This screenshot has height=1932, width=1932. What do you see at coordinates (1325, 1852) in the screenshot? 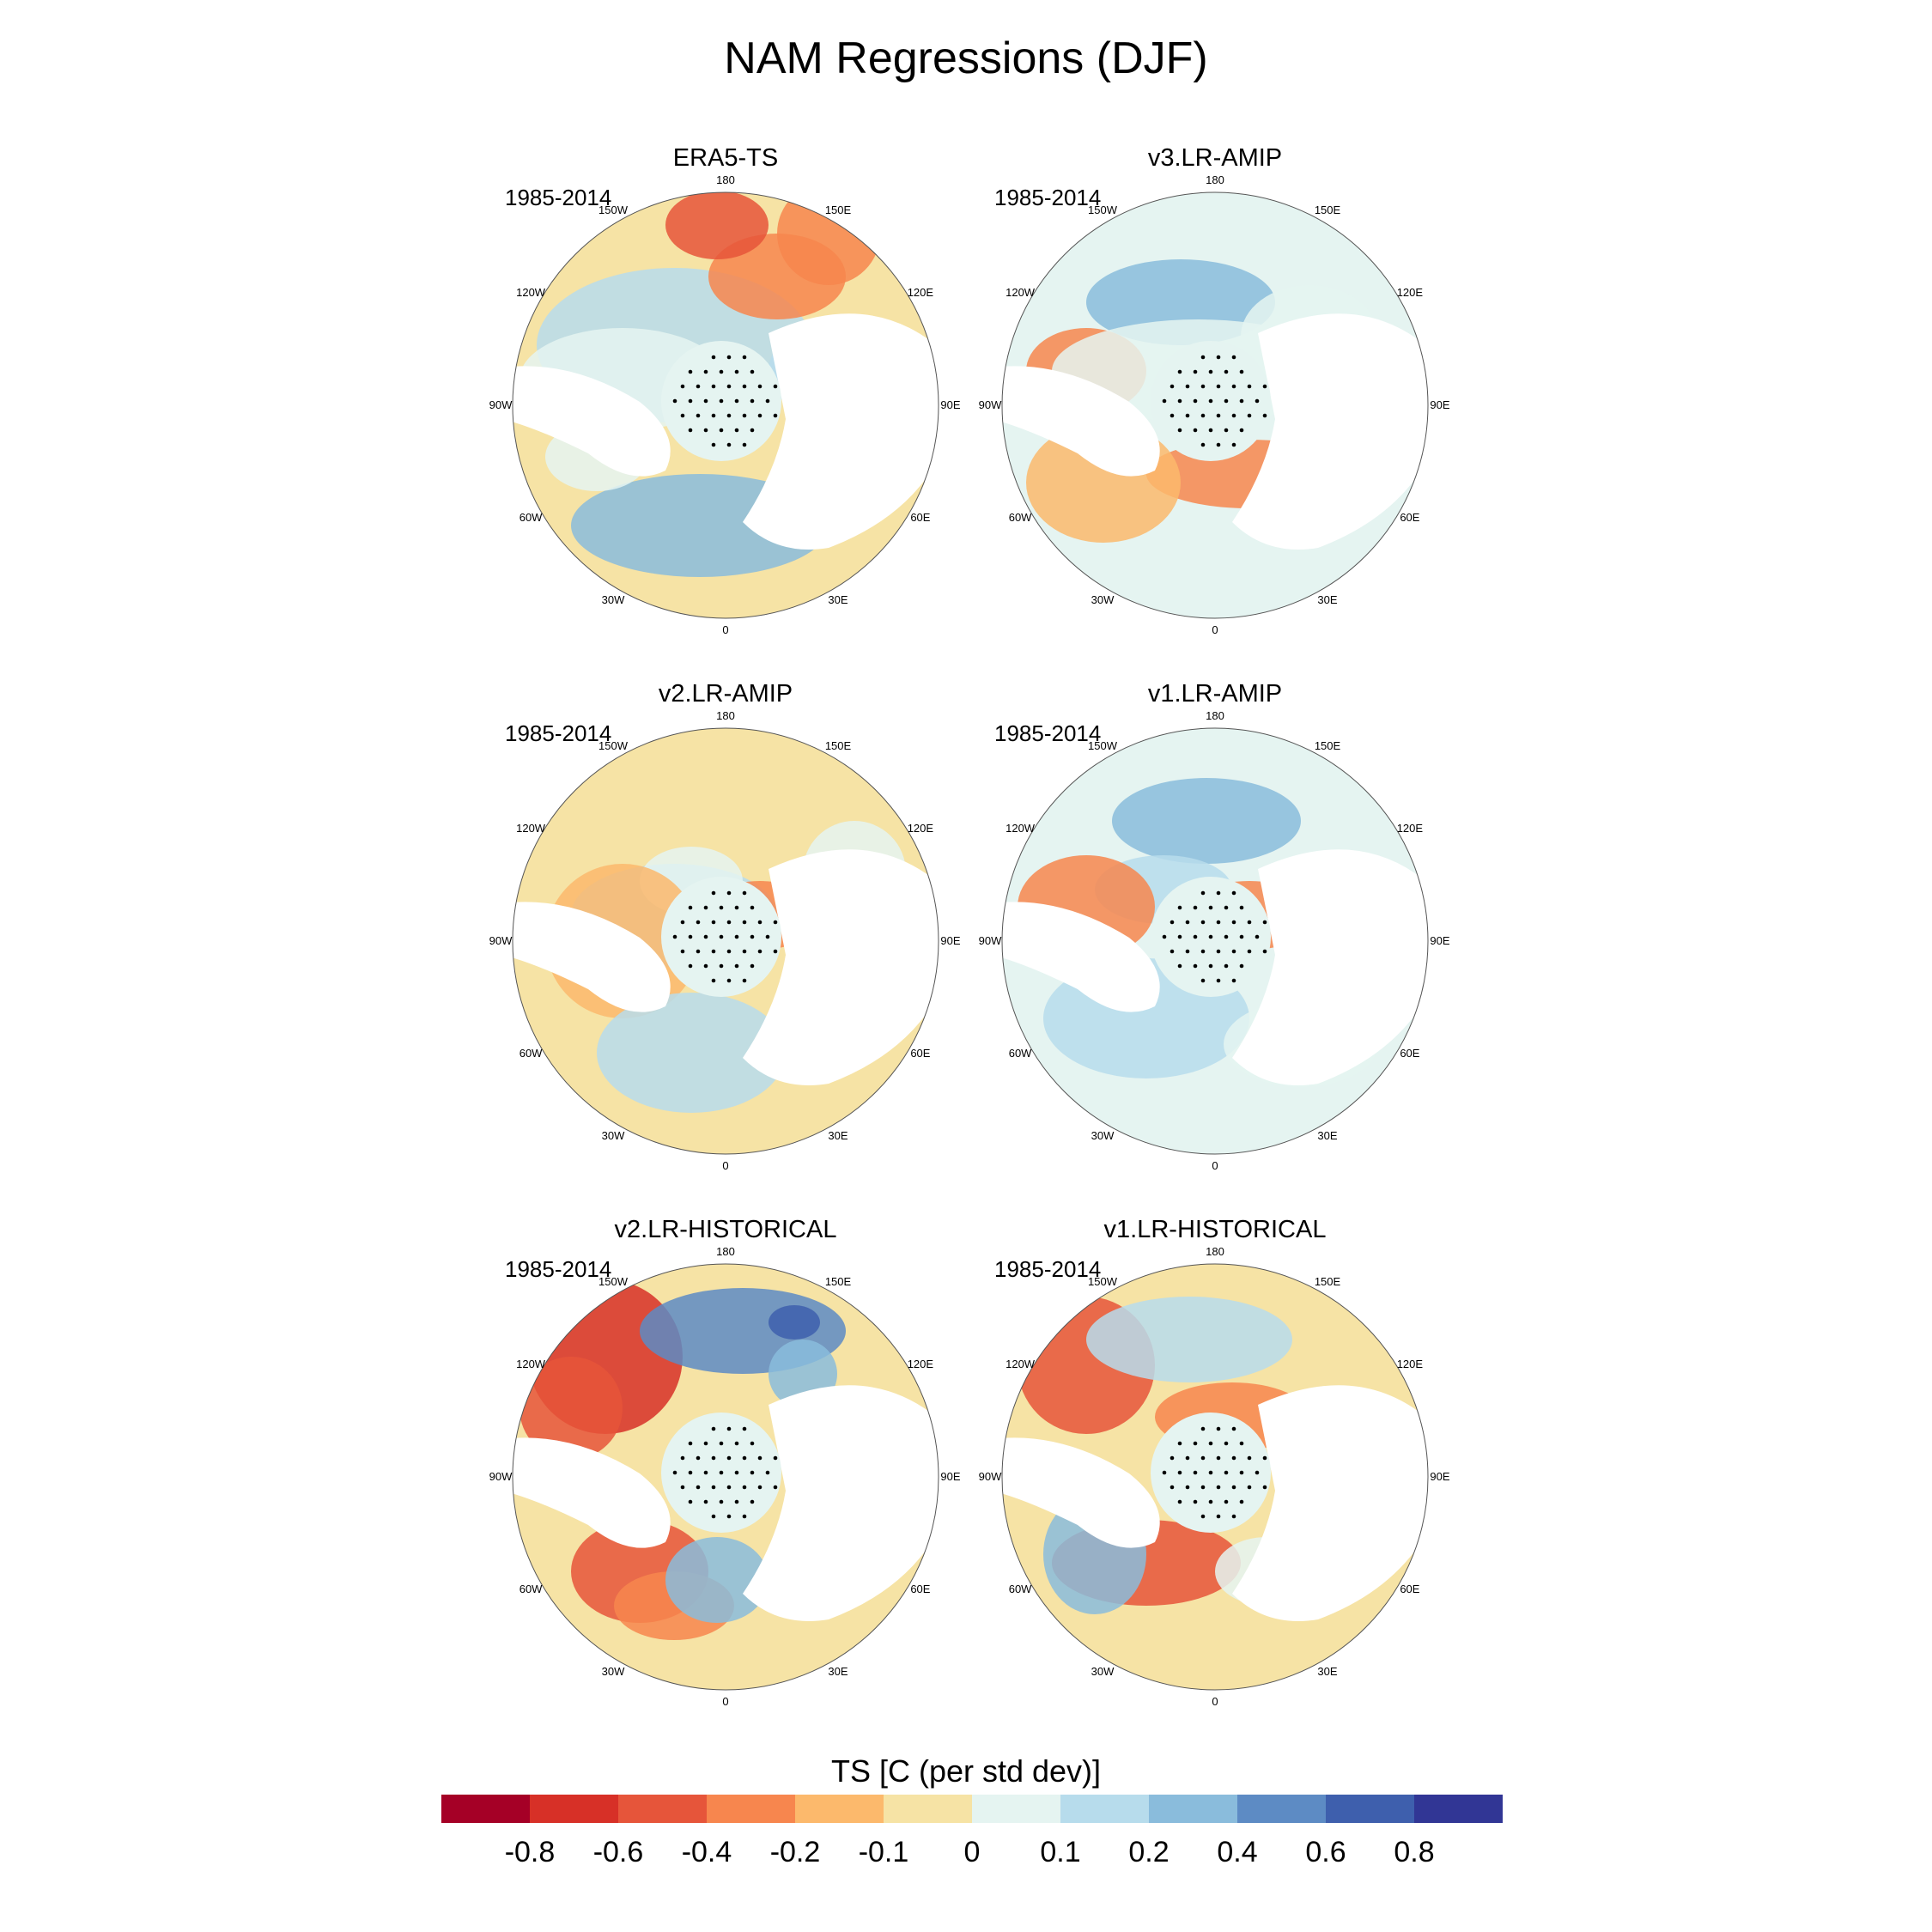
I see `colorbar-tick-label: 0.6` at bounding box center [1325, 1852].